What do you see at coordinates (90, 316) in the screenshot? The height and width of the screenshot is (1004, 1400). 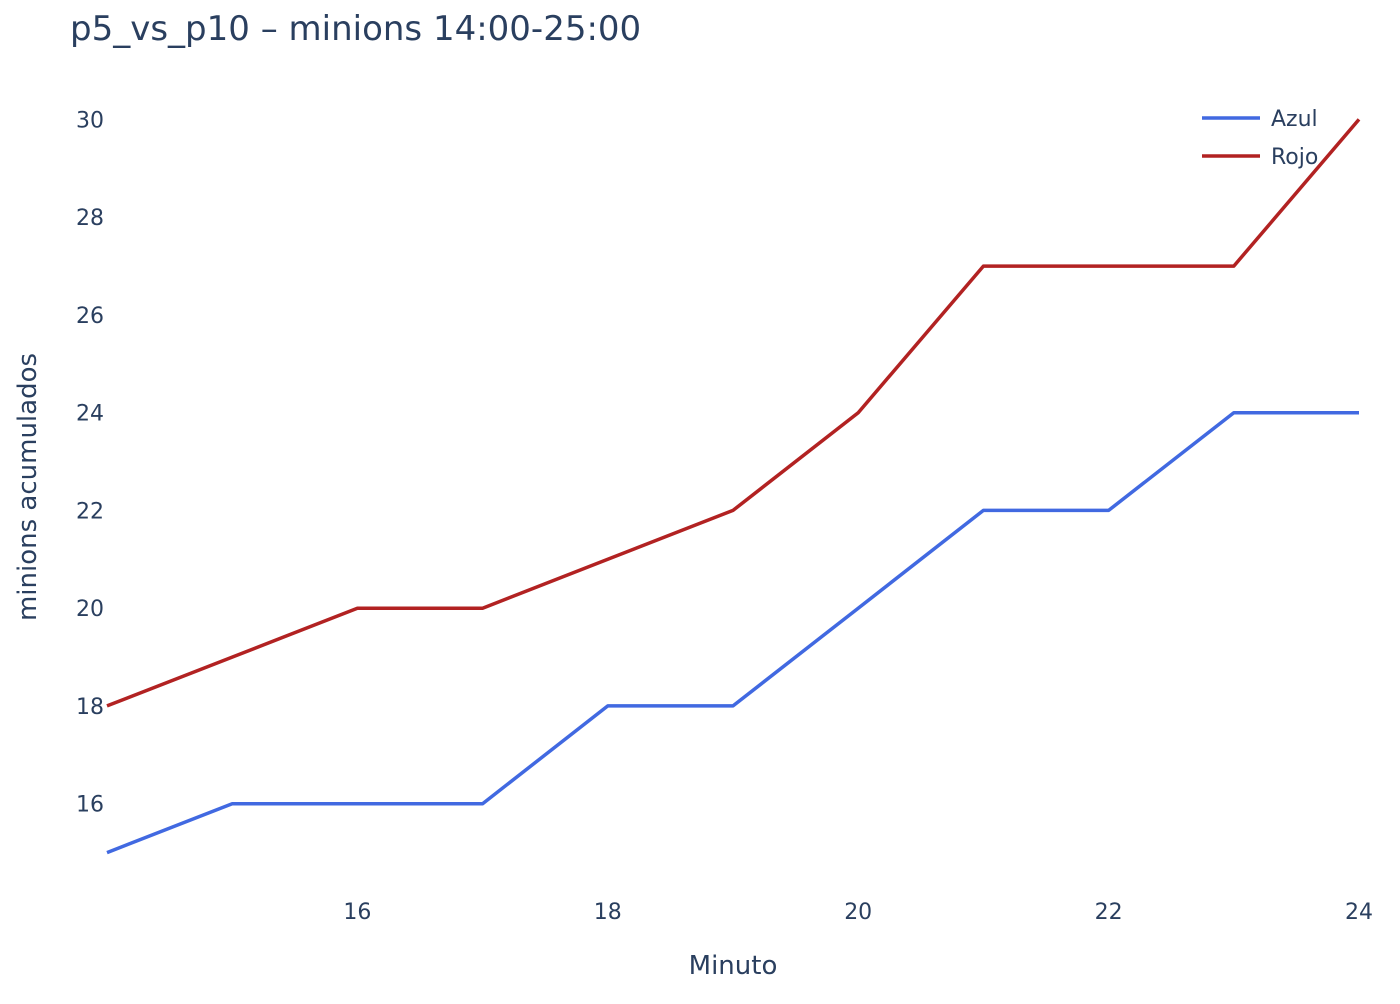 I see `y-tick-label: 26` at bounding box center [90, 316].